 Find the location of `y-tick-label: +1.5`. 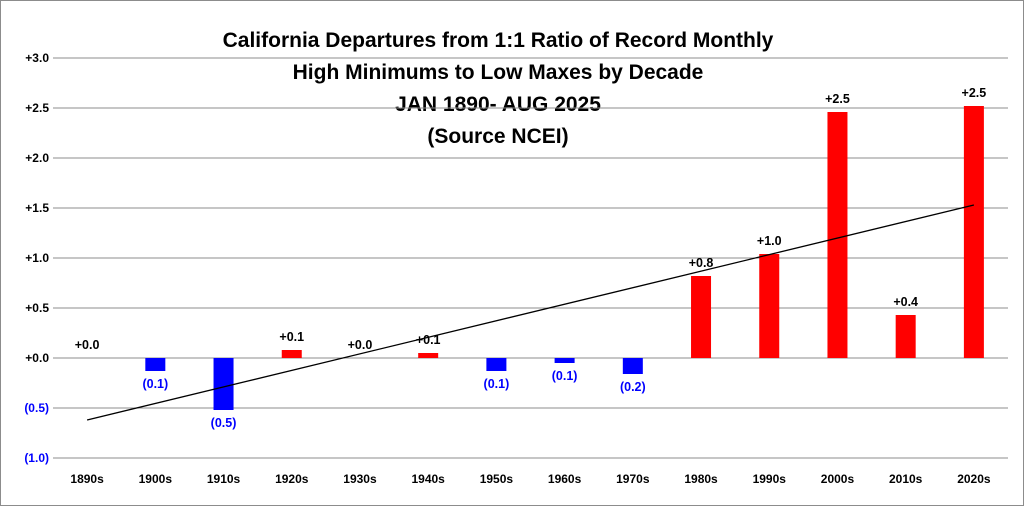

y-tick-label: +1.5 is located at coordinates (37, 208).